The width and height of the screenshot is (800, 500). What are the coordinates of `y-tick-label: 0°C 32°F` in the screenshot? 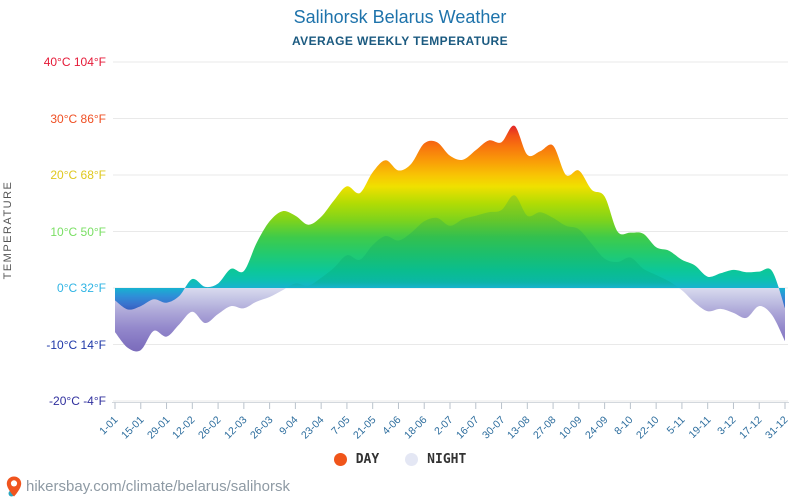 It's located at (81, 288).